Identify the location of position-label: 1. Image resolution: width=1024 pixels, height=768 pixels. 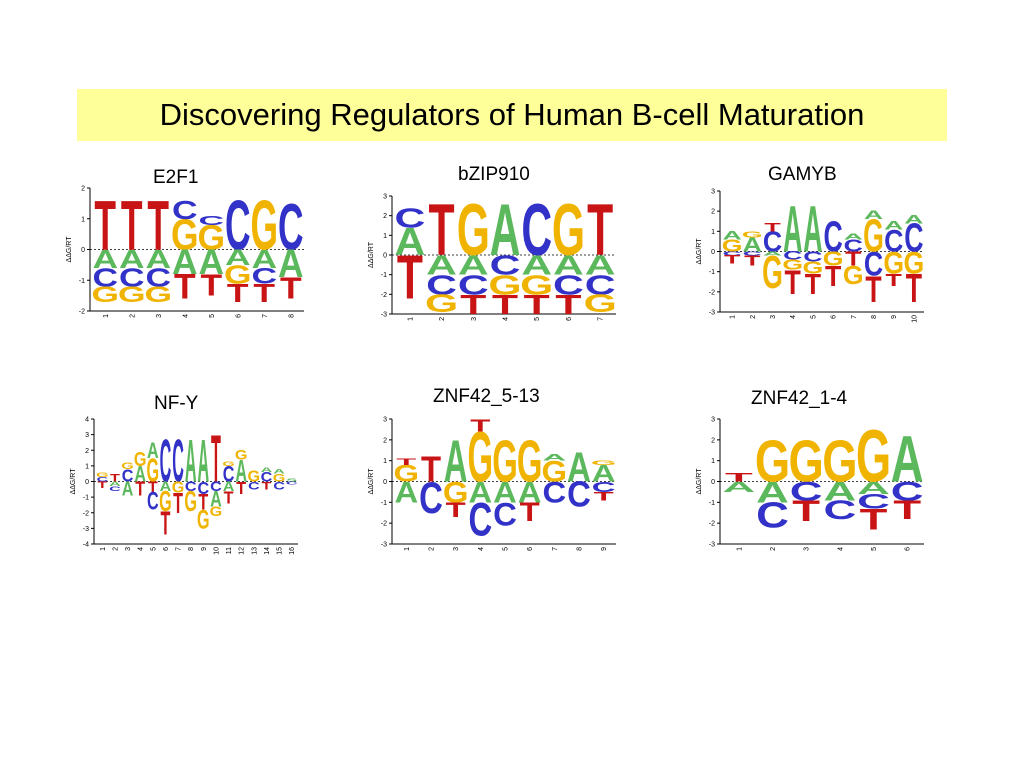
(407, 549).